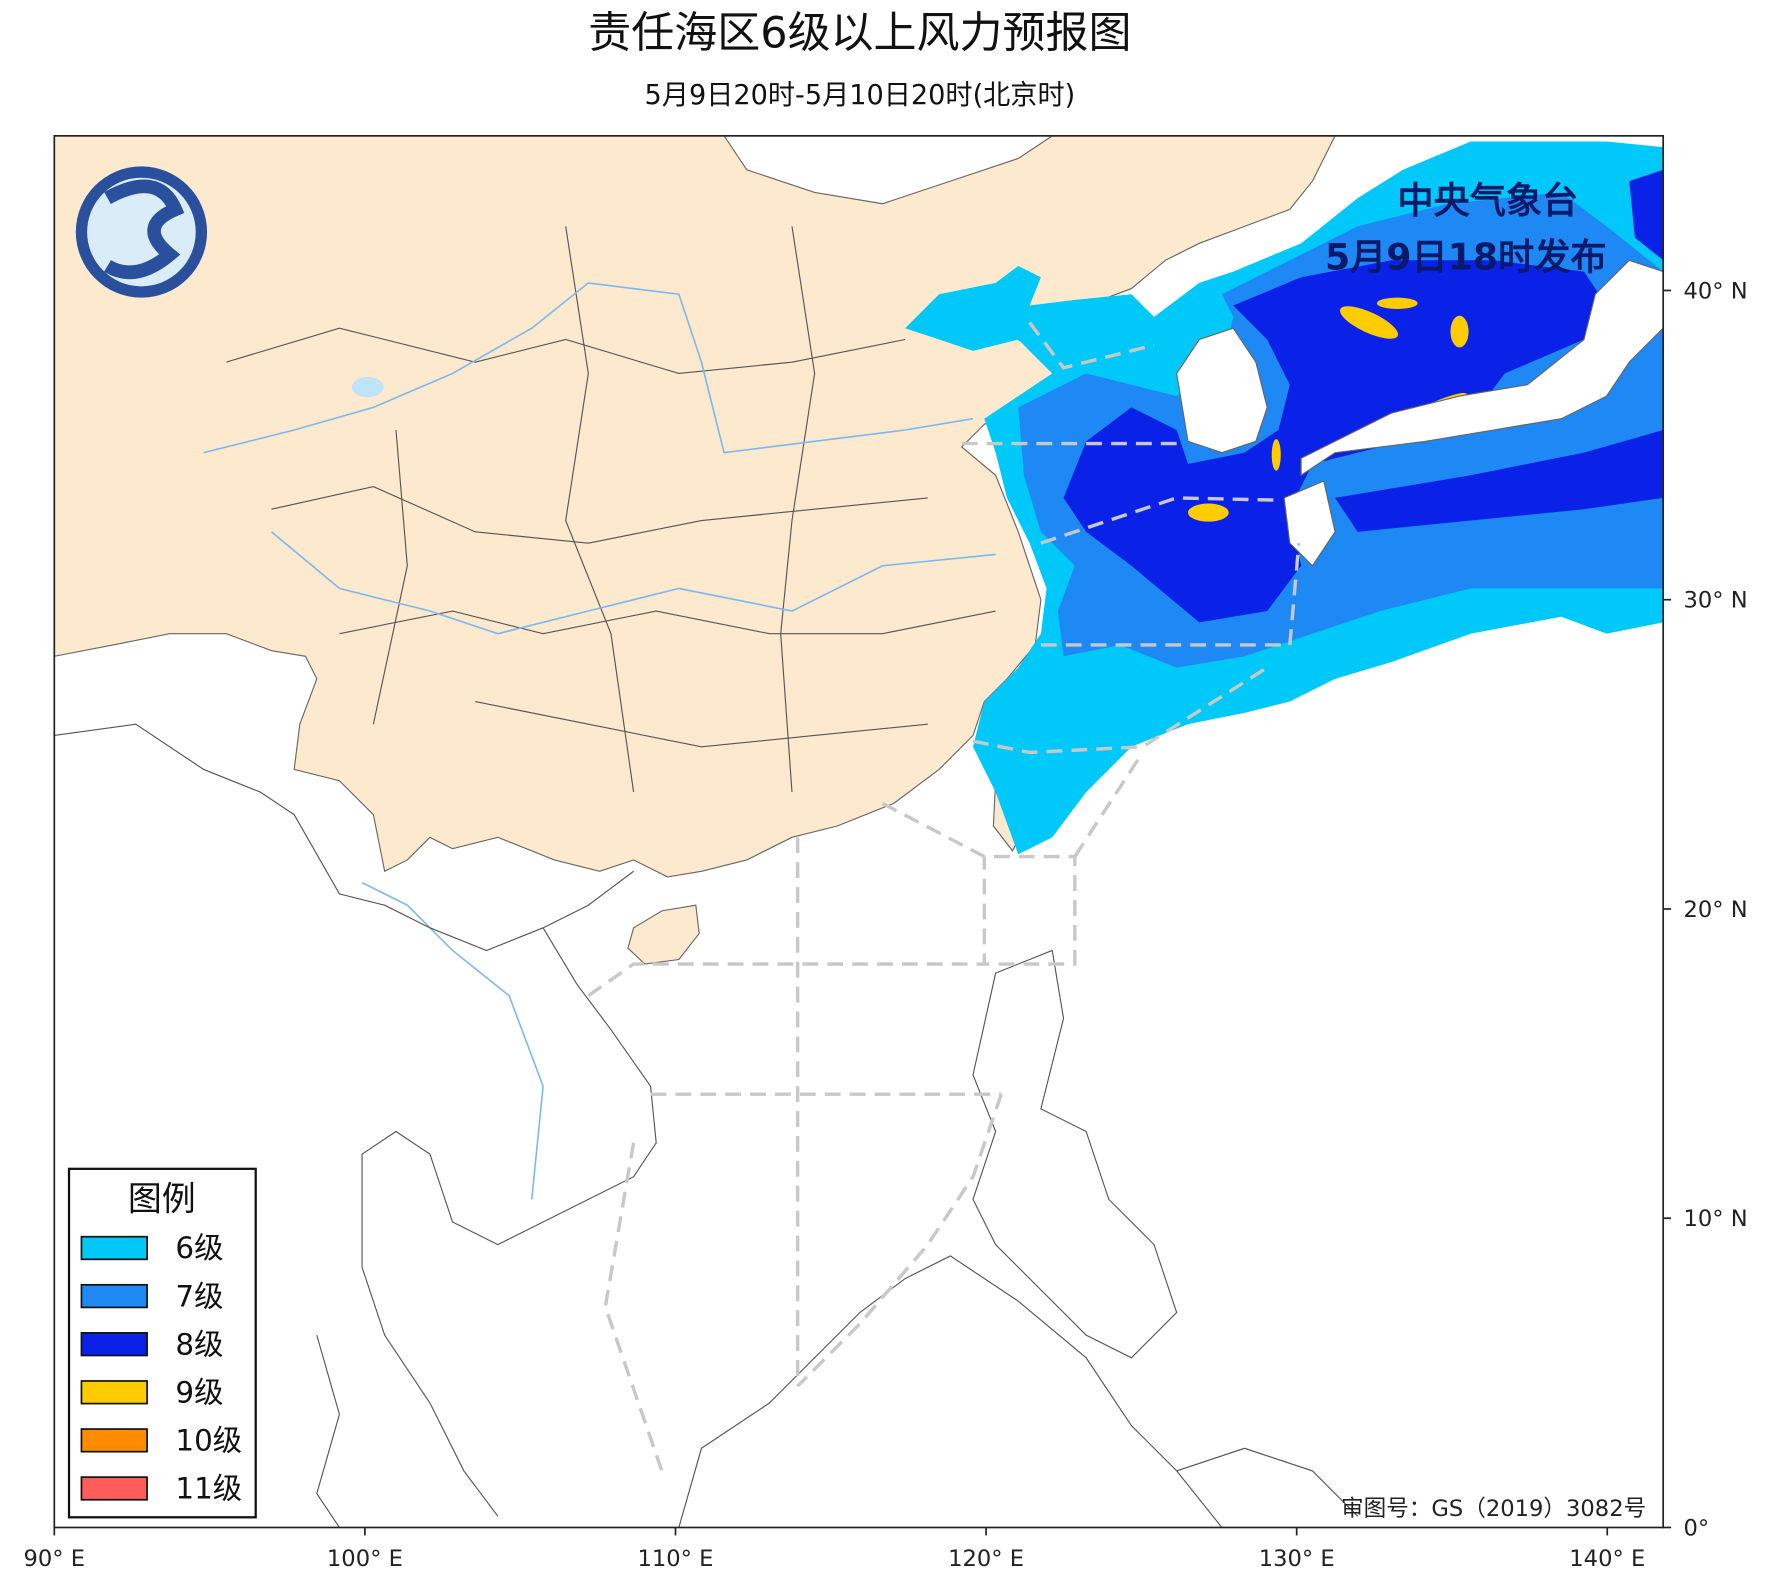 This screenshot has width=1765, height=1583. Describe the element at coordinates (1716, 601) in the screenshot. I see `lat-tick-label: 30° N` at that location.